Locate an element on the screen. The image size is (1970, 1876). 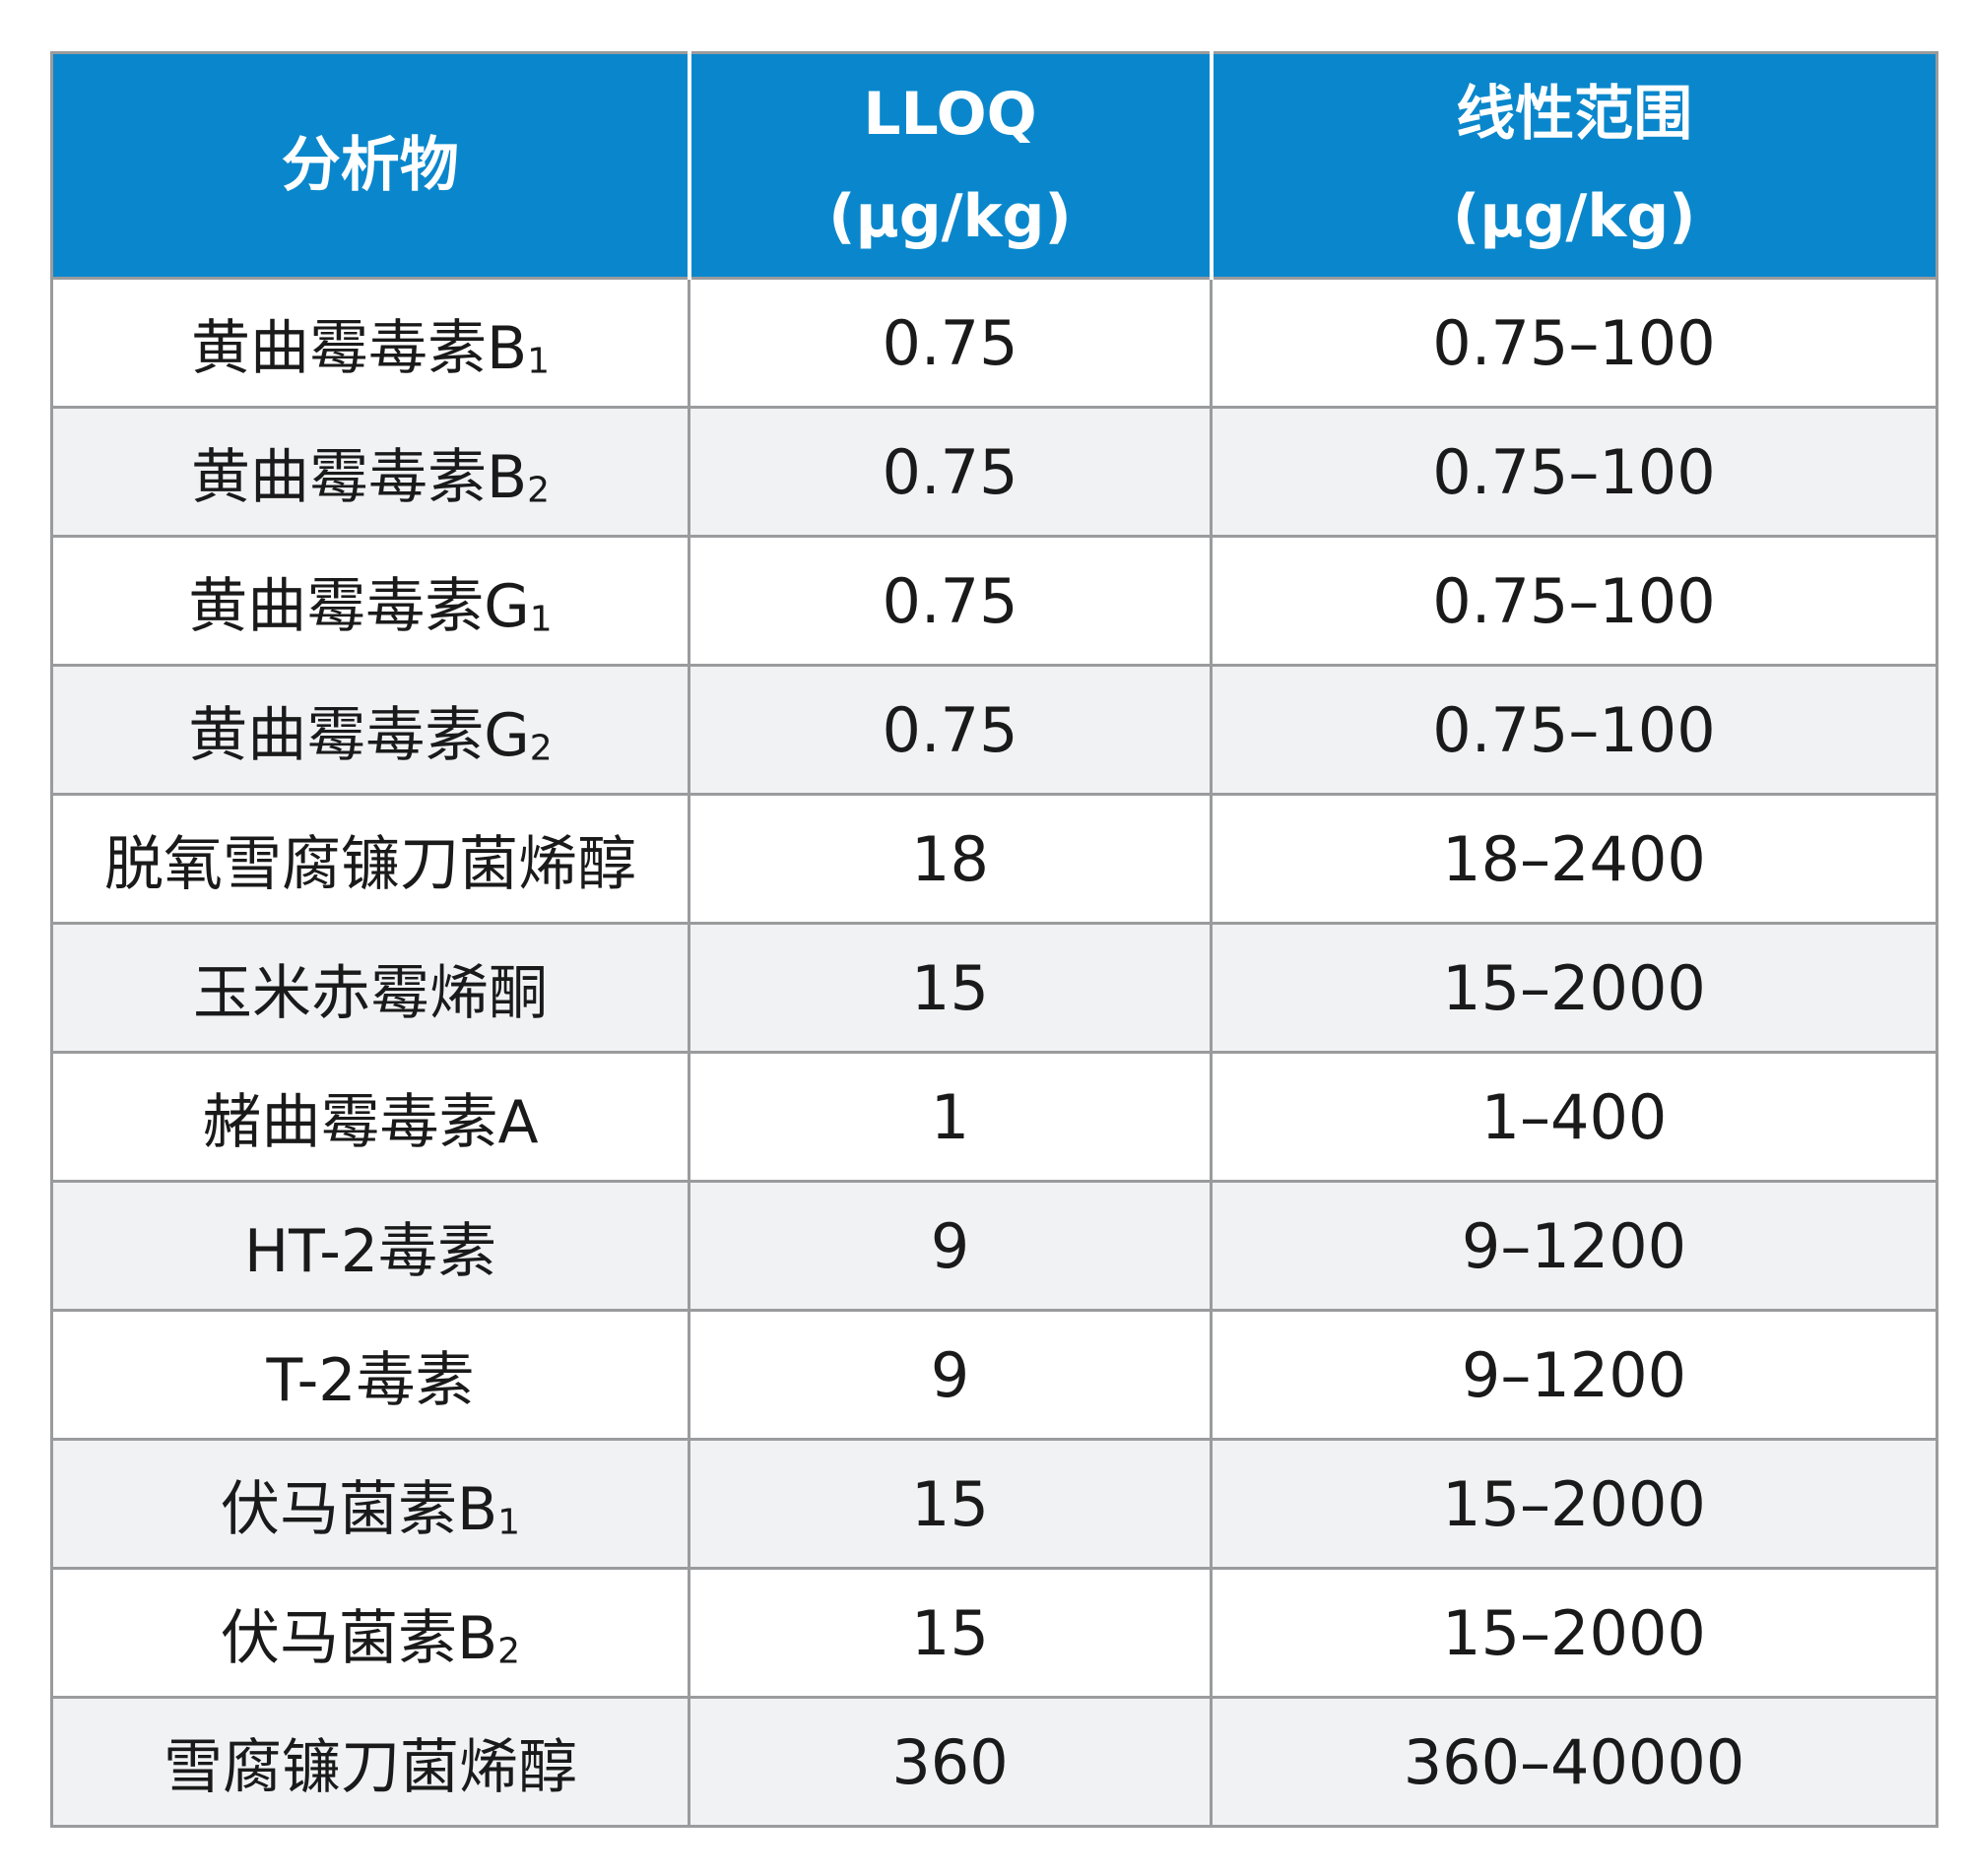
analyte-cell: 黄曲霉毒素G1 is located at coordinates (370, 601).